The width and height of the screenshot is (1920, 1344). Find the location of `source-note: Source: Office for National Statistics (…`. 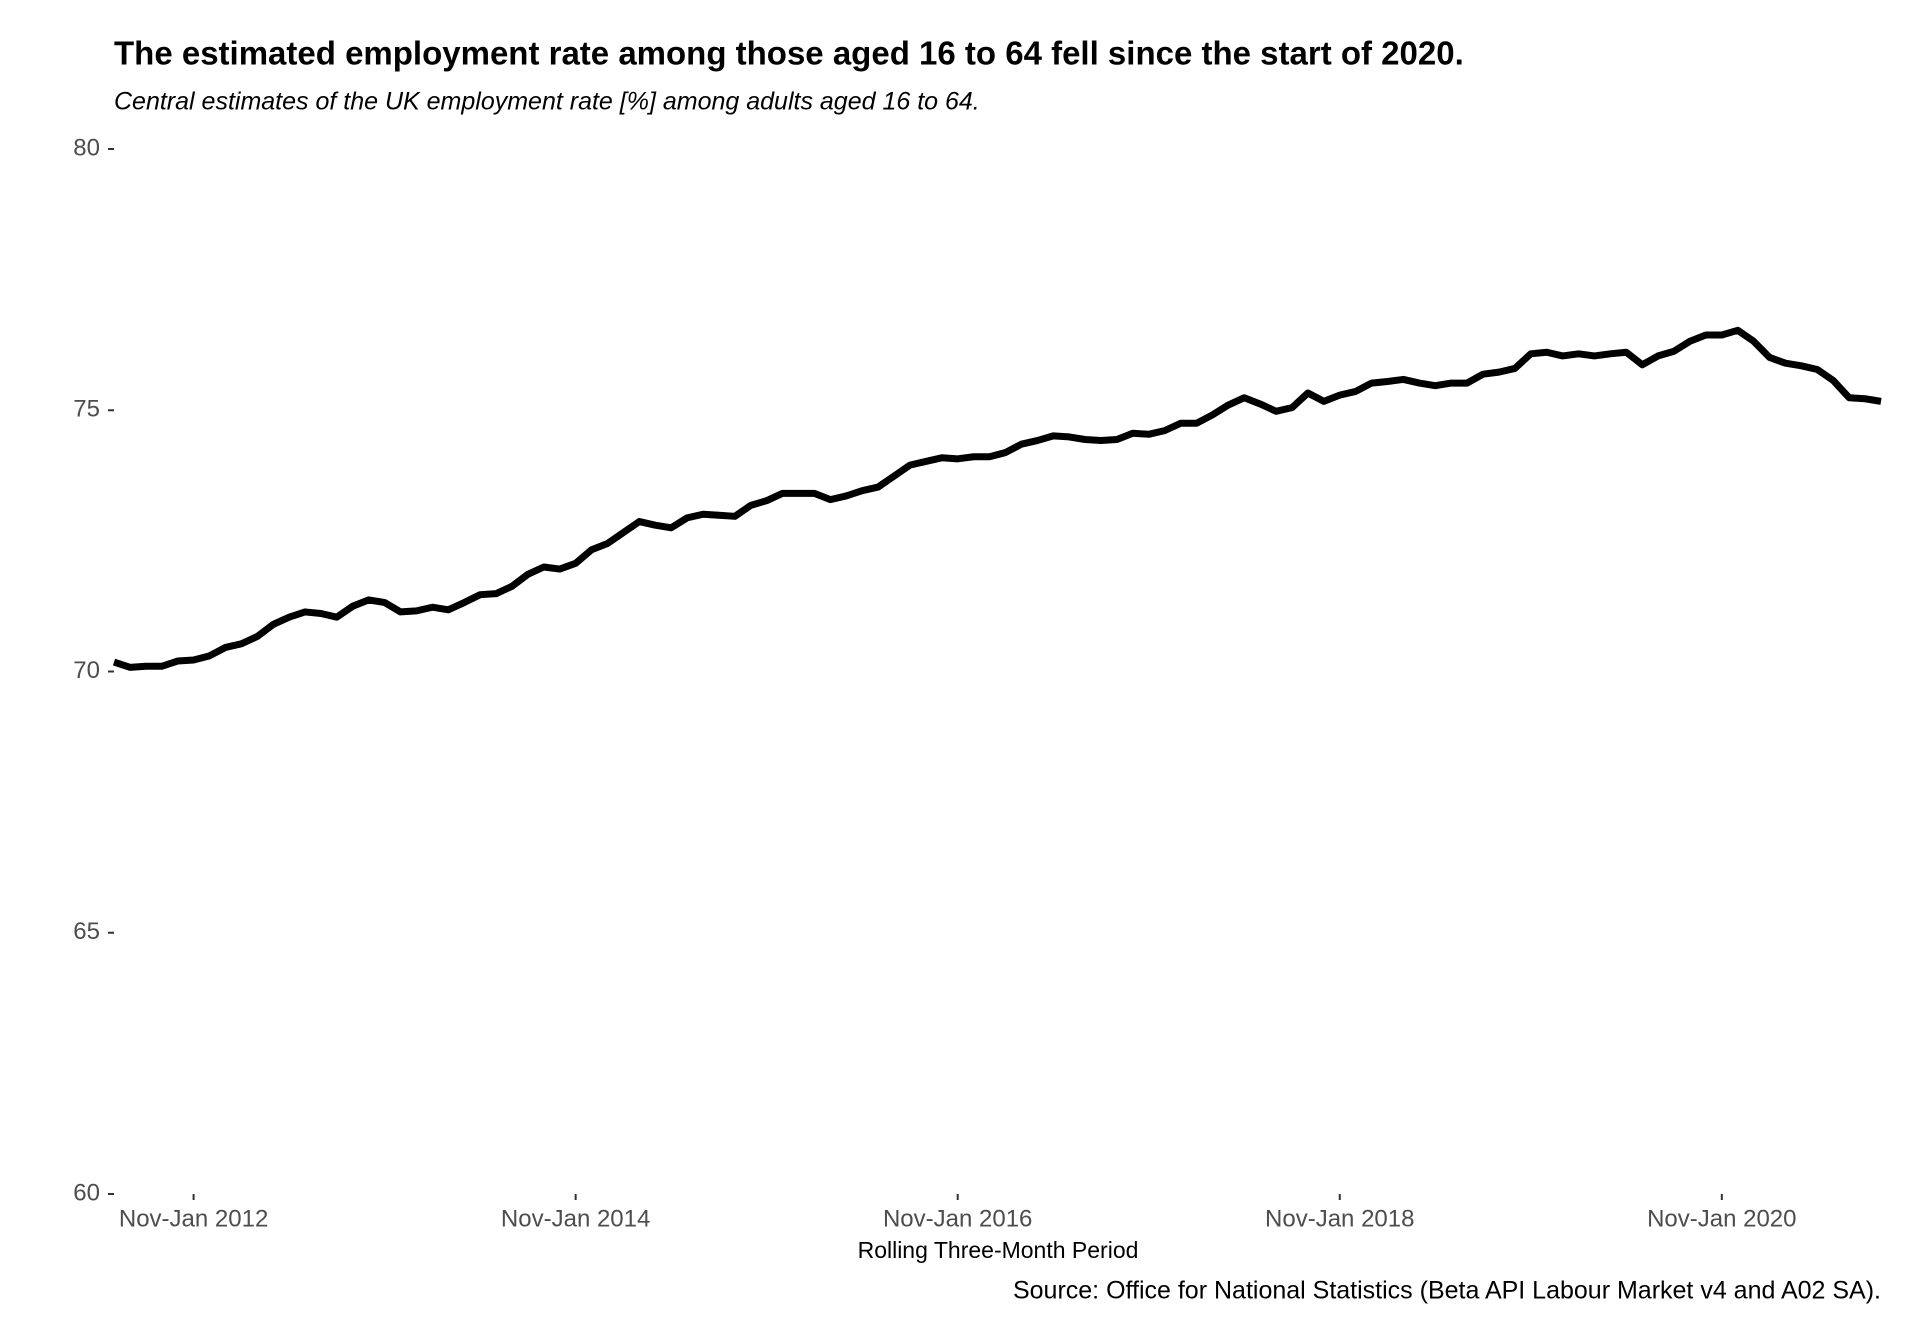

source-note: Source: Office for National Statistics (… is located at coordinates (1447, 1291).